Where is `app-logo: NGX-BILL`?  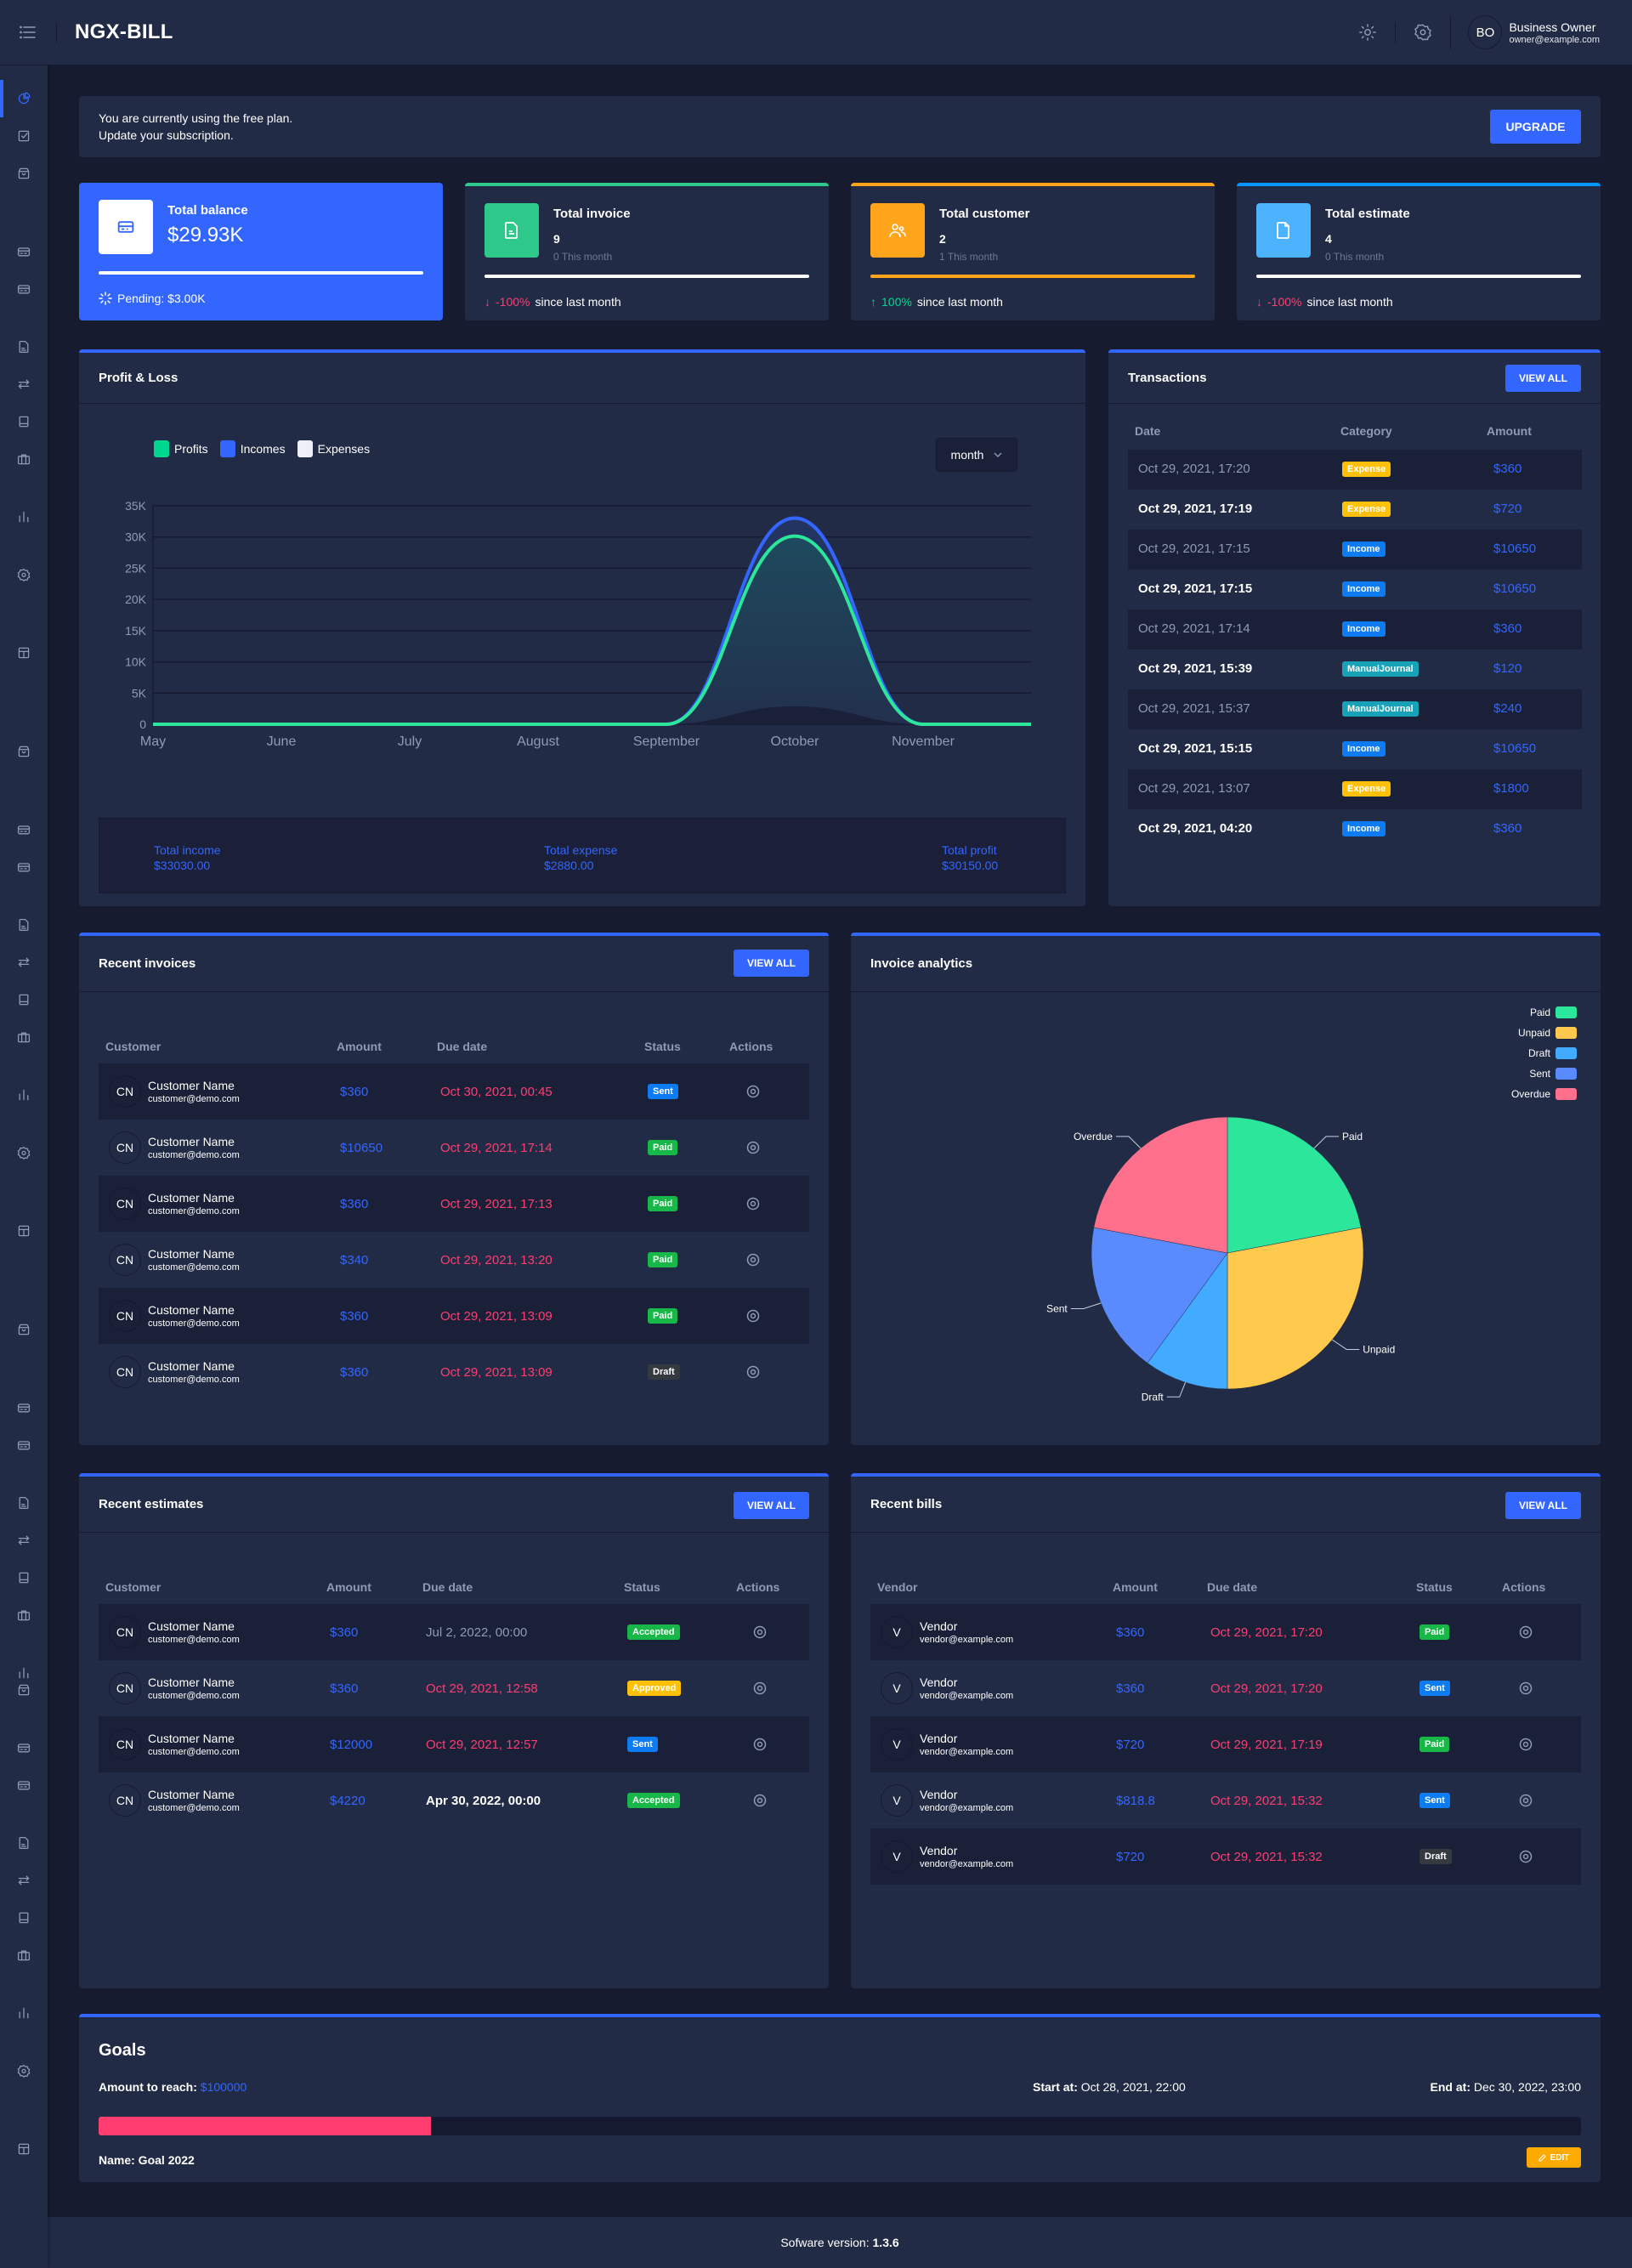 app-logo: NGX-BILL is located at coordinates (124, 31).